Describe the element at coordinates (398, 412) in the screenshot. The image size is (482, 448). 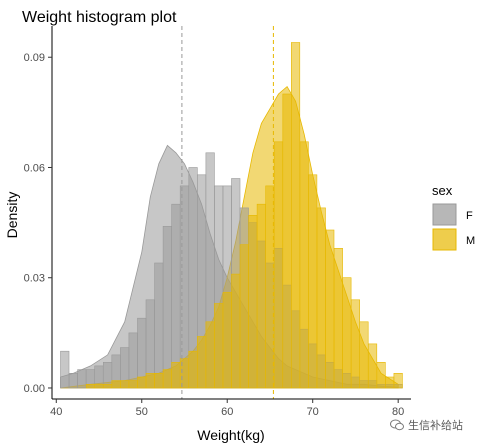
I see `x-tick-label: 80` at that location.